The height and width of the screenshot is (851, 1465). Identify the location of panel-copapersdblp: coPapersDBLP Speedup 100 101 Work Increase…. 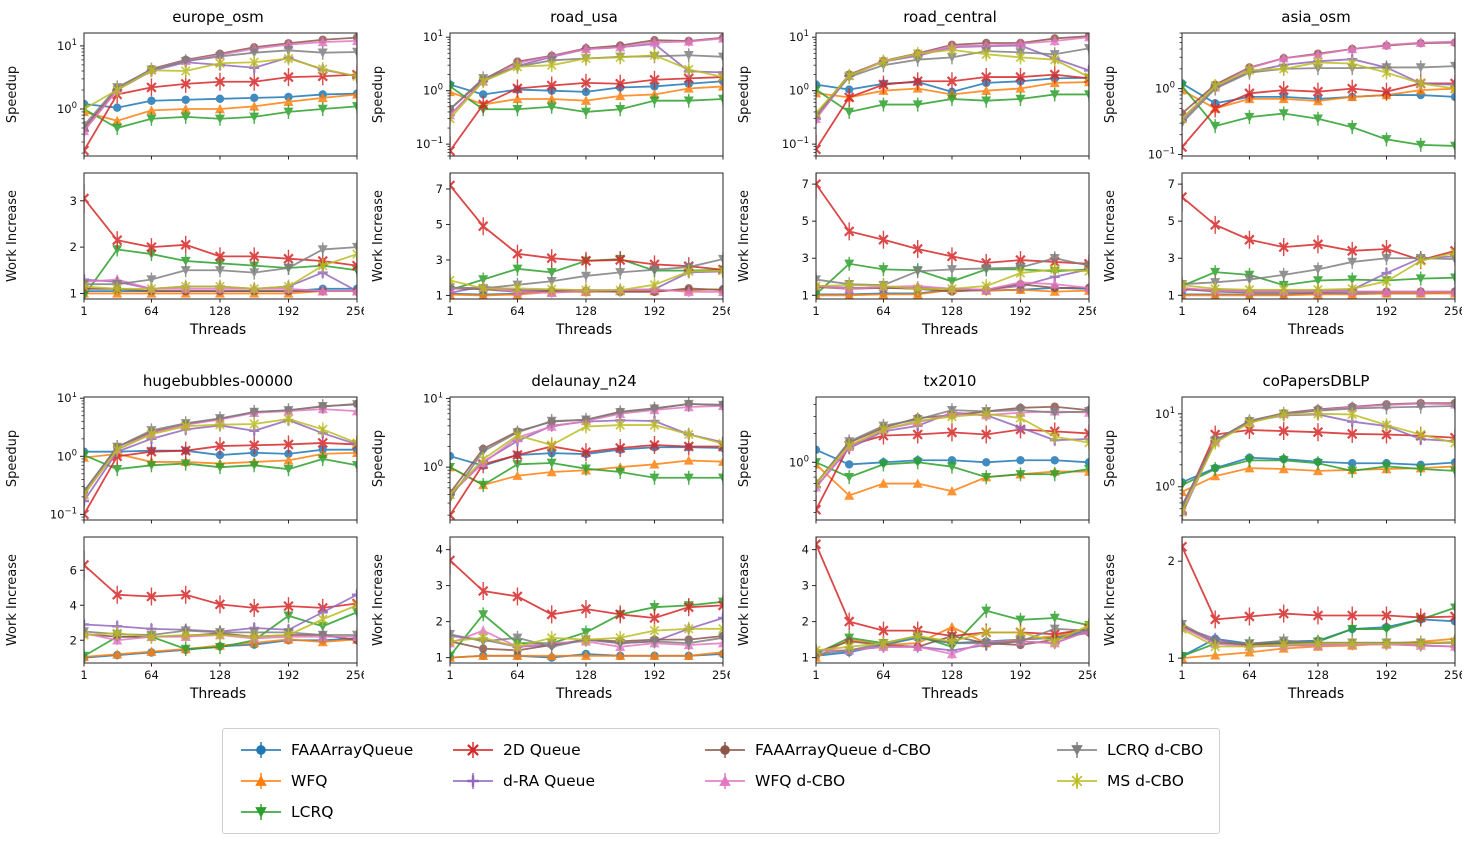
(1281, 537).